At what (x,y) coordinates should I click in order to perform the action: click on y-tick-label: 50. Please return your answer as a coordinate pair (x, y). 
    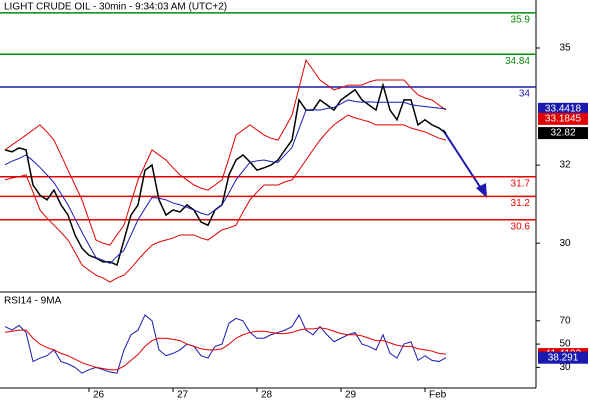
    Looking at the image, I should click on (565, 344).